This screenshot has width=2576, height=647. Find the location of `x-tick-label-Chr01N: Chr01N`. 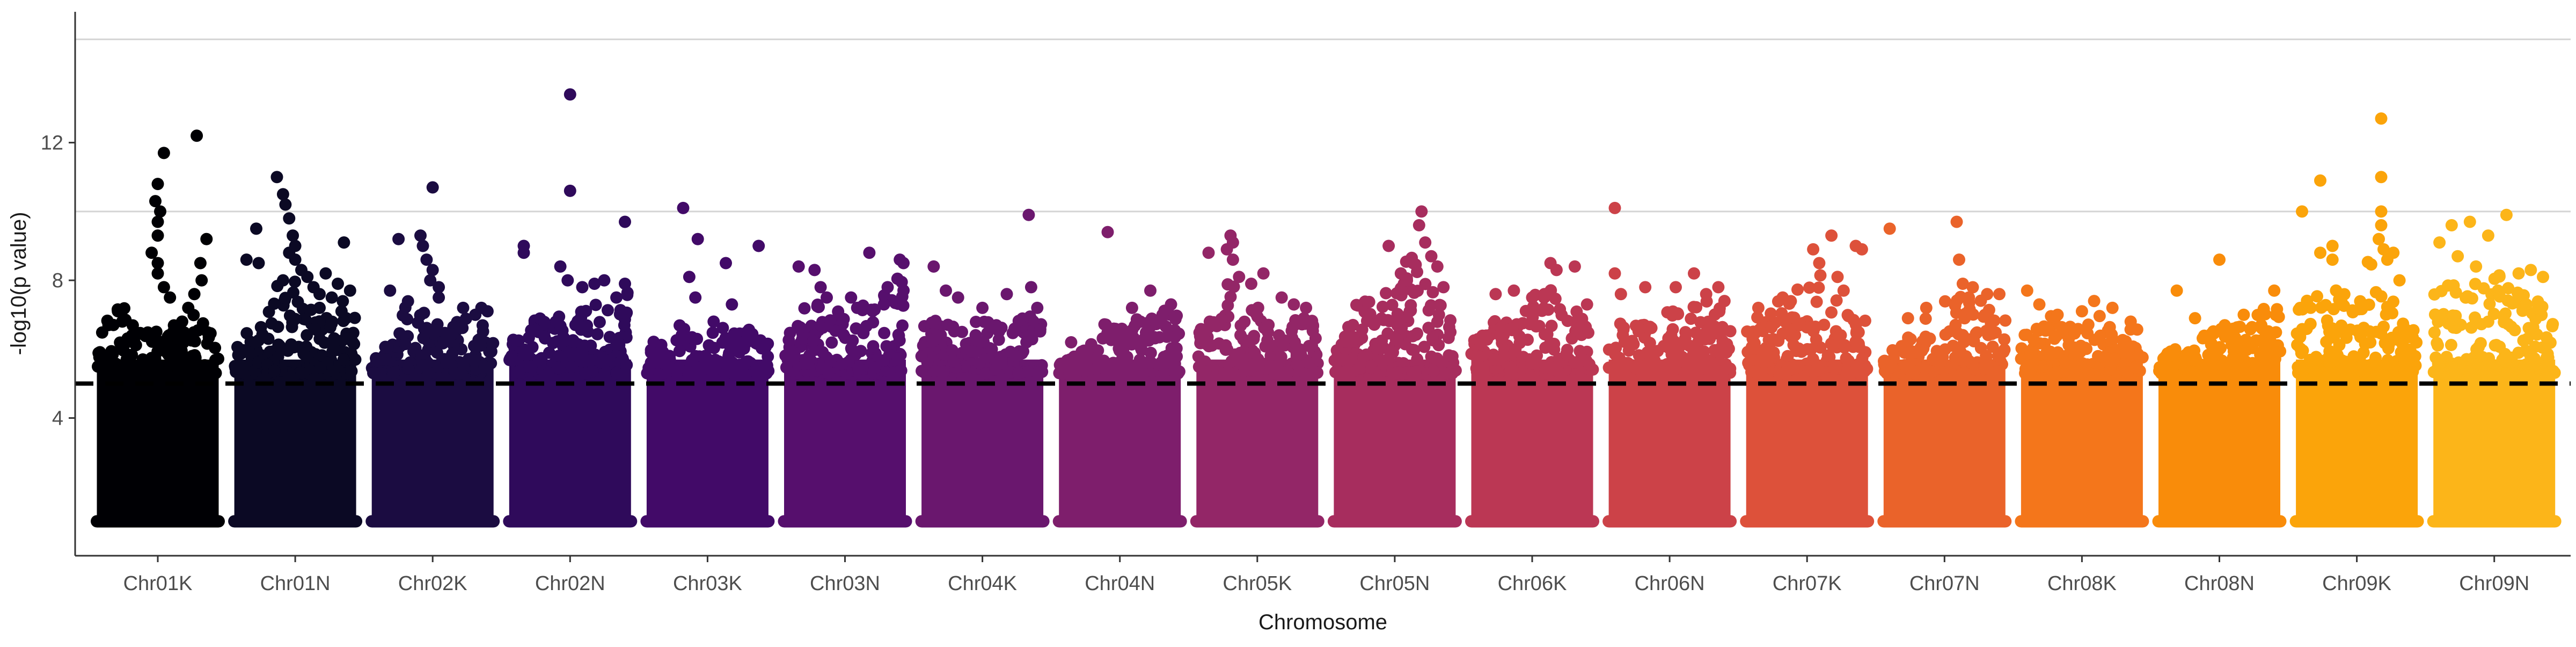

x-tick-label-Chr01N: Chr01N is located at coordinates (295, 583).